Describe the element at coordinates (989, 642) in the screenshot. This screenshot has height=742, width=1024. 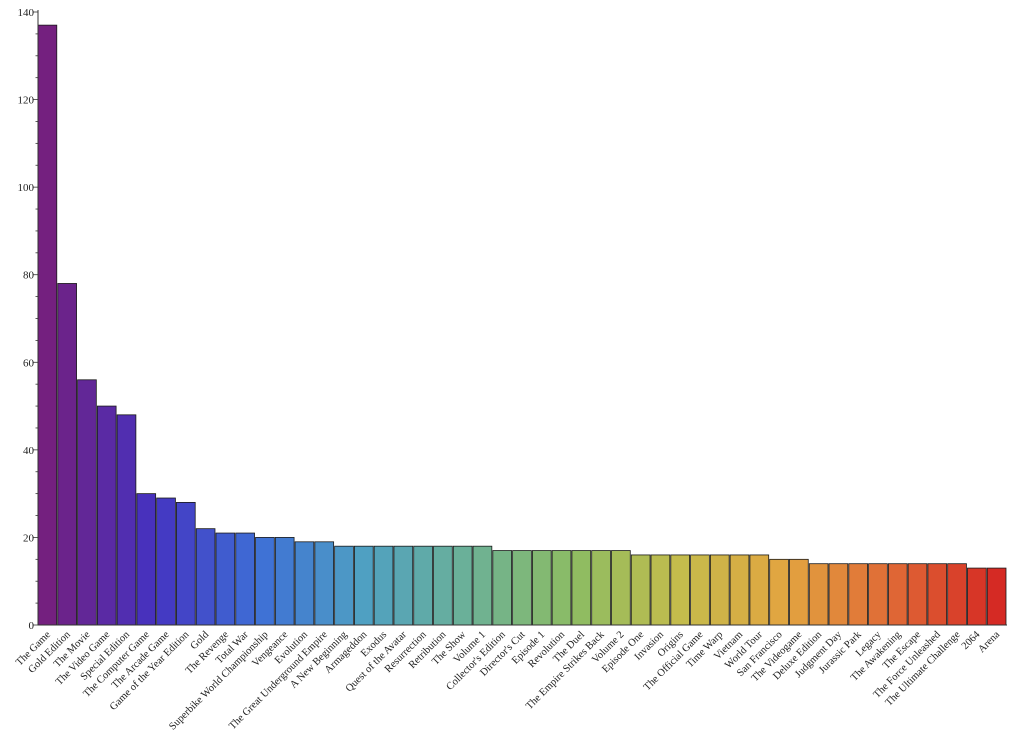
I see `category-label-48: Arena` at that location.